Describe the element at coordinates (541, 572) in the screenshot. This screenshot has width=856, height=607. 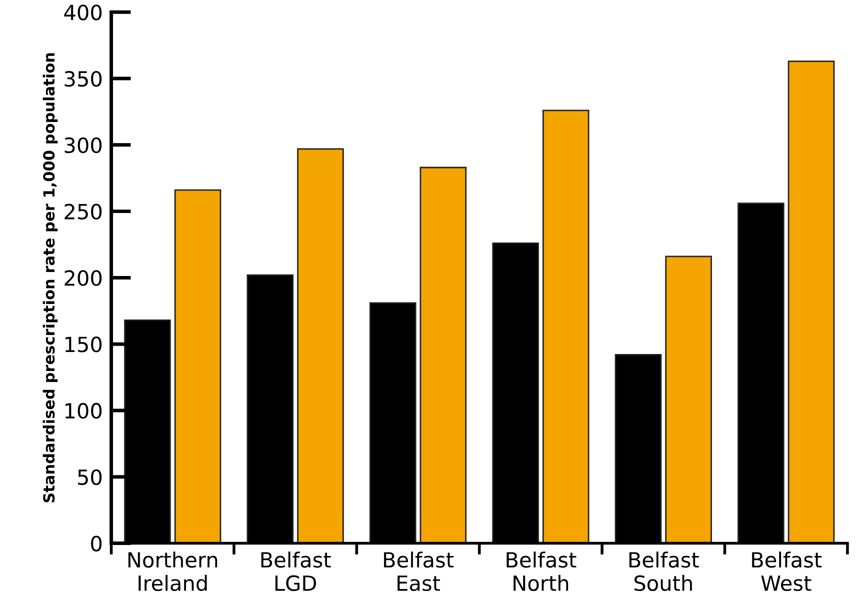
I see `x-tick-label: Belfast North` at that location.